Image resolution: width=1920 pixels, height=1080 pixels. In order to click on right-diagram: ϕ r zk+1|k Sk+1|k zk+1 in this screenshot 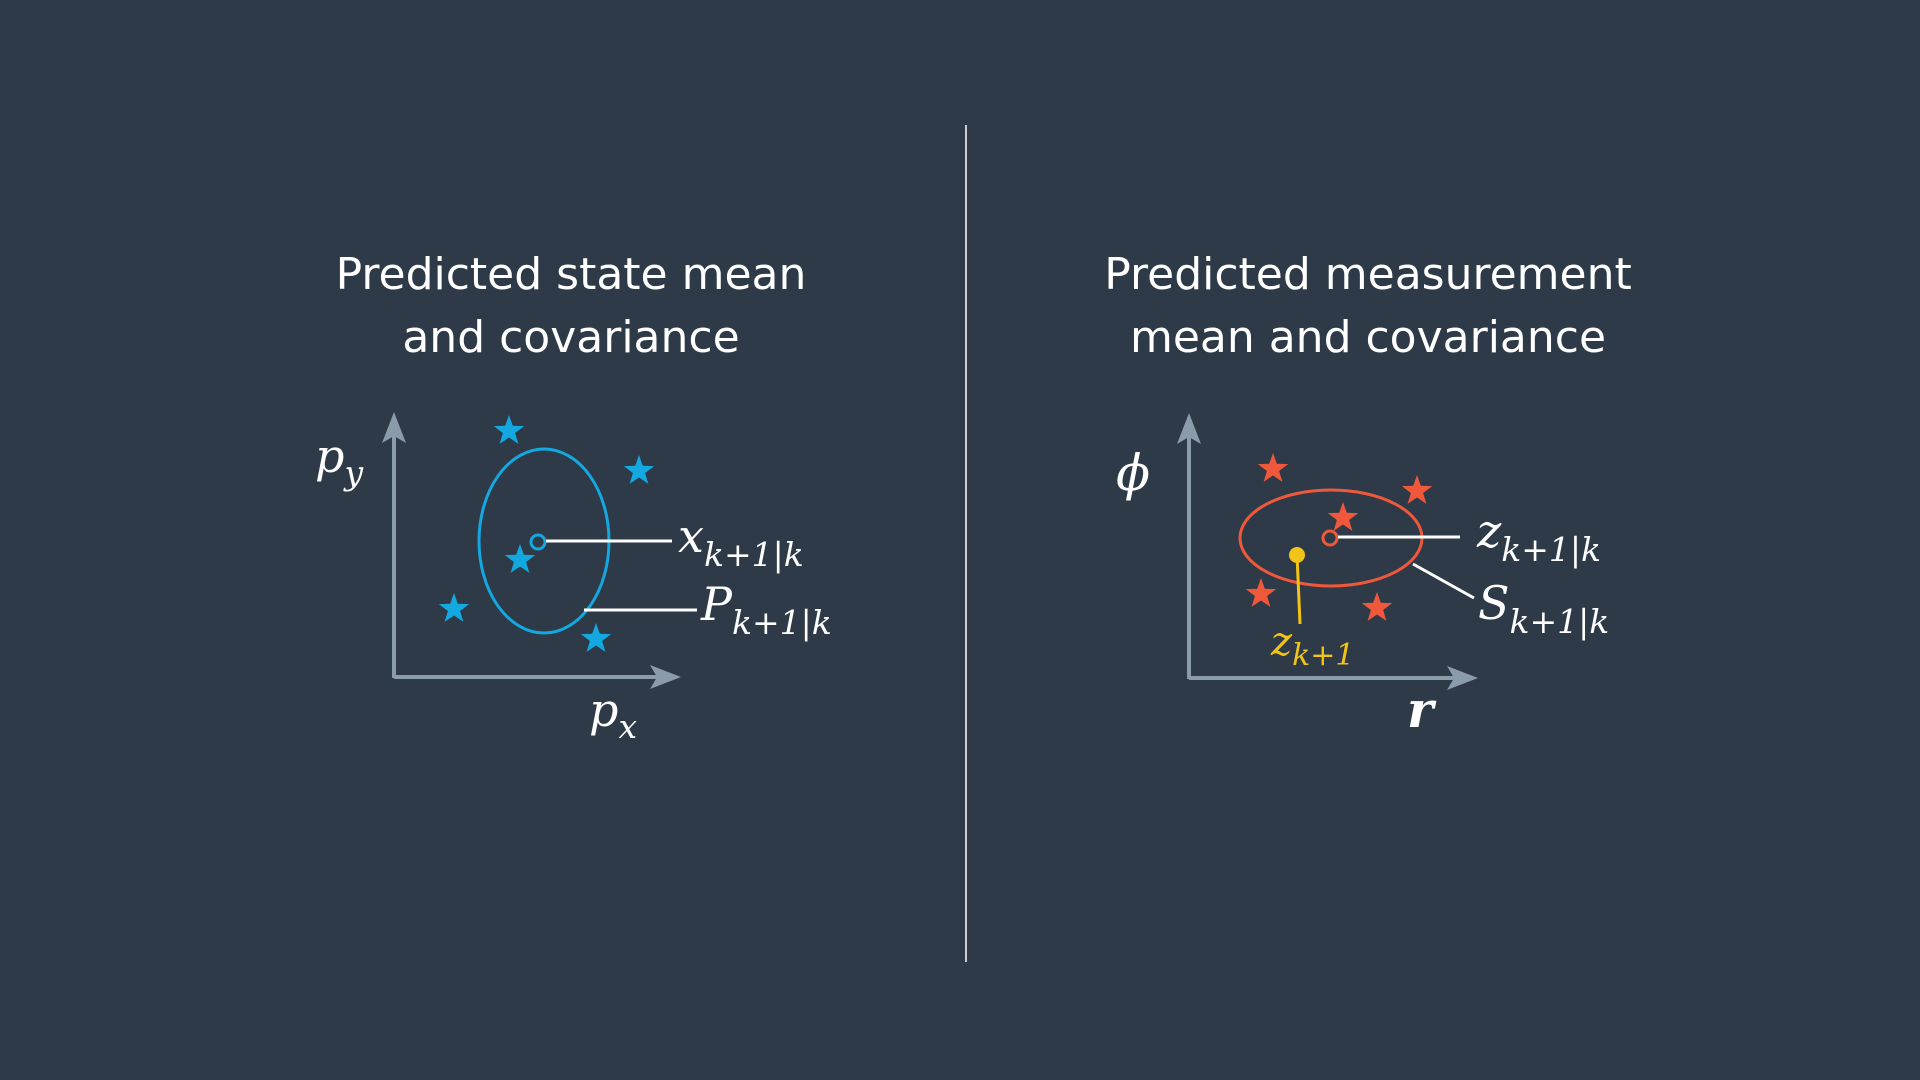, I will do `click(1362, 576)`.